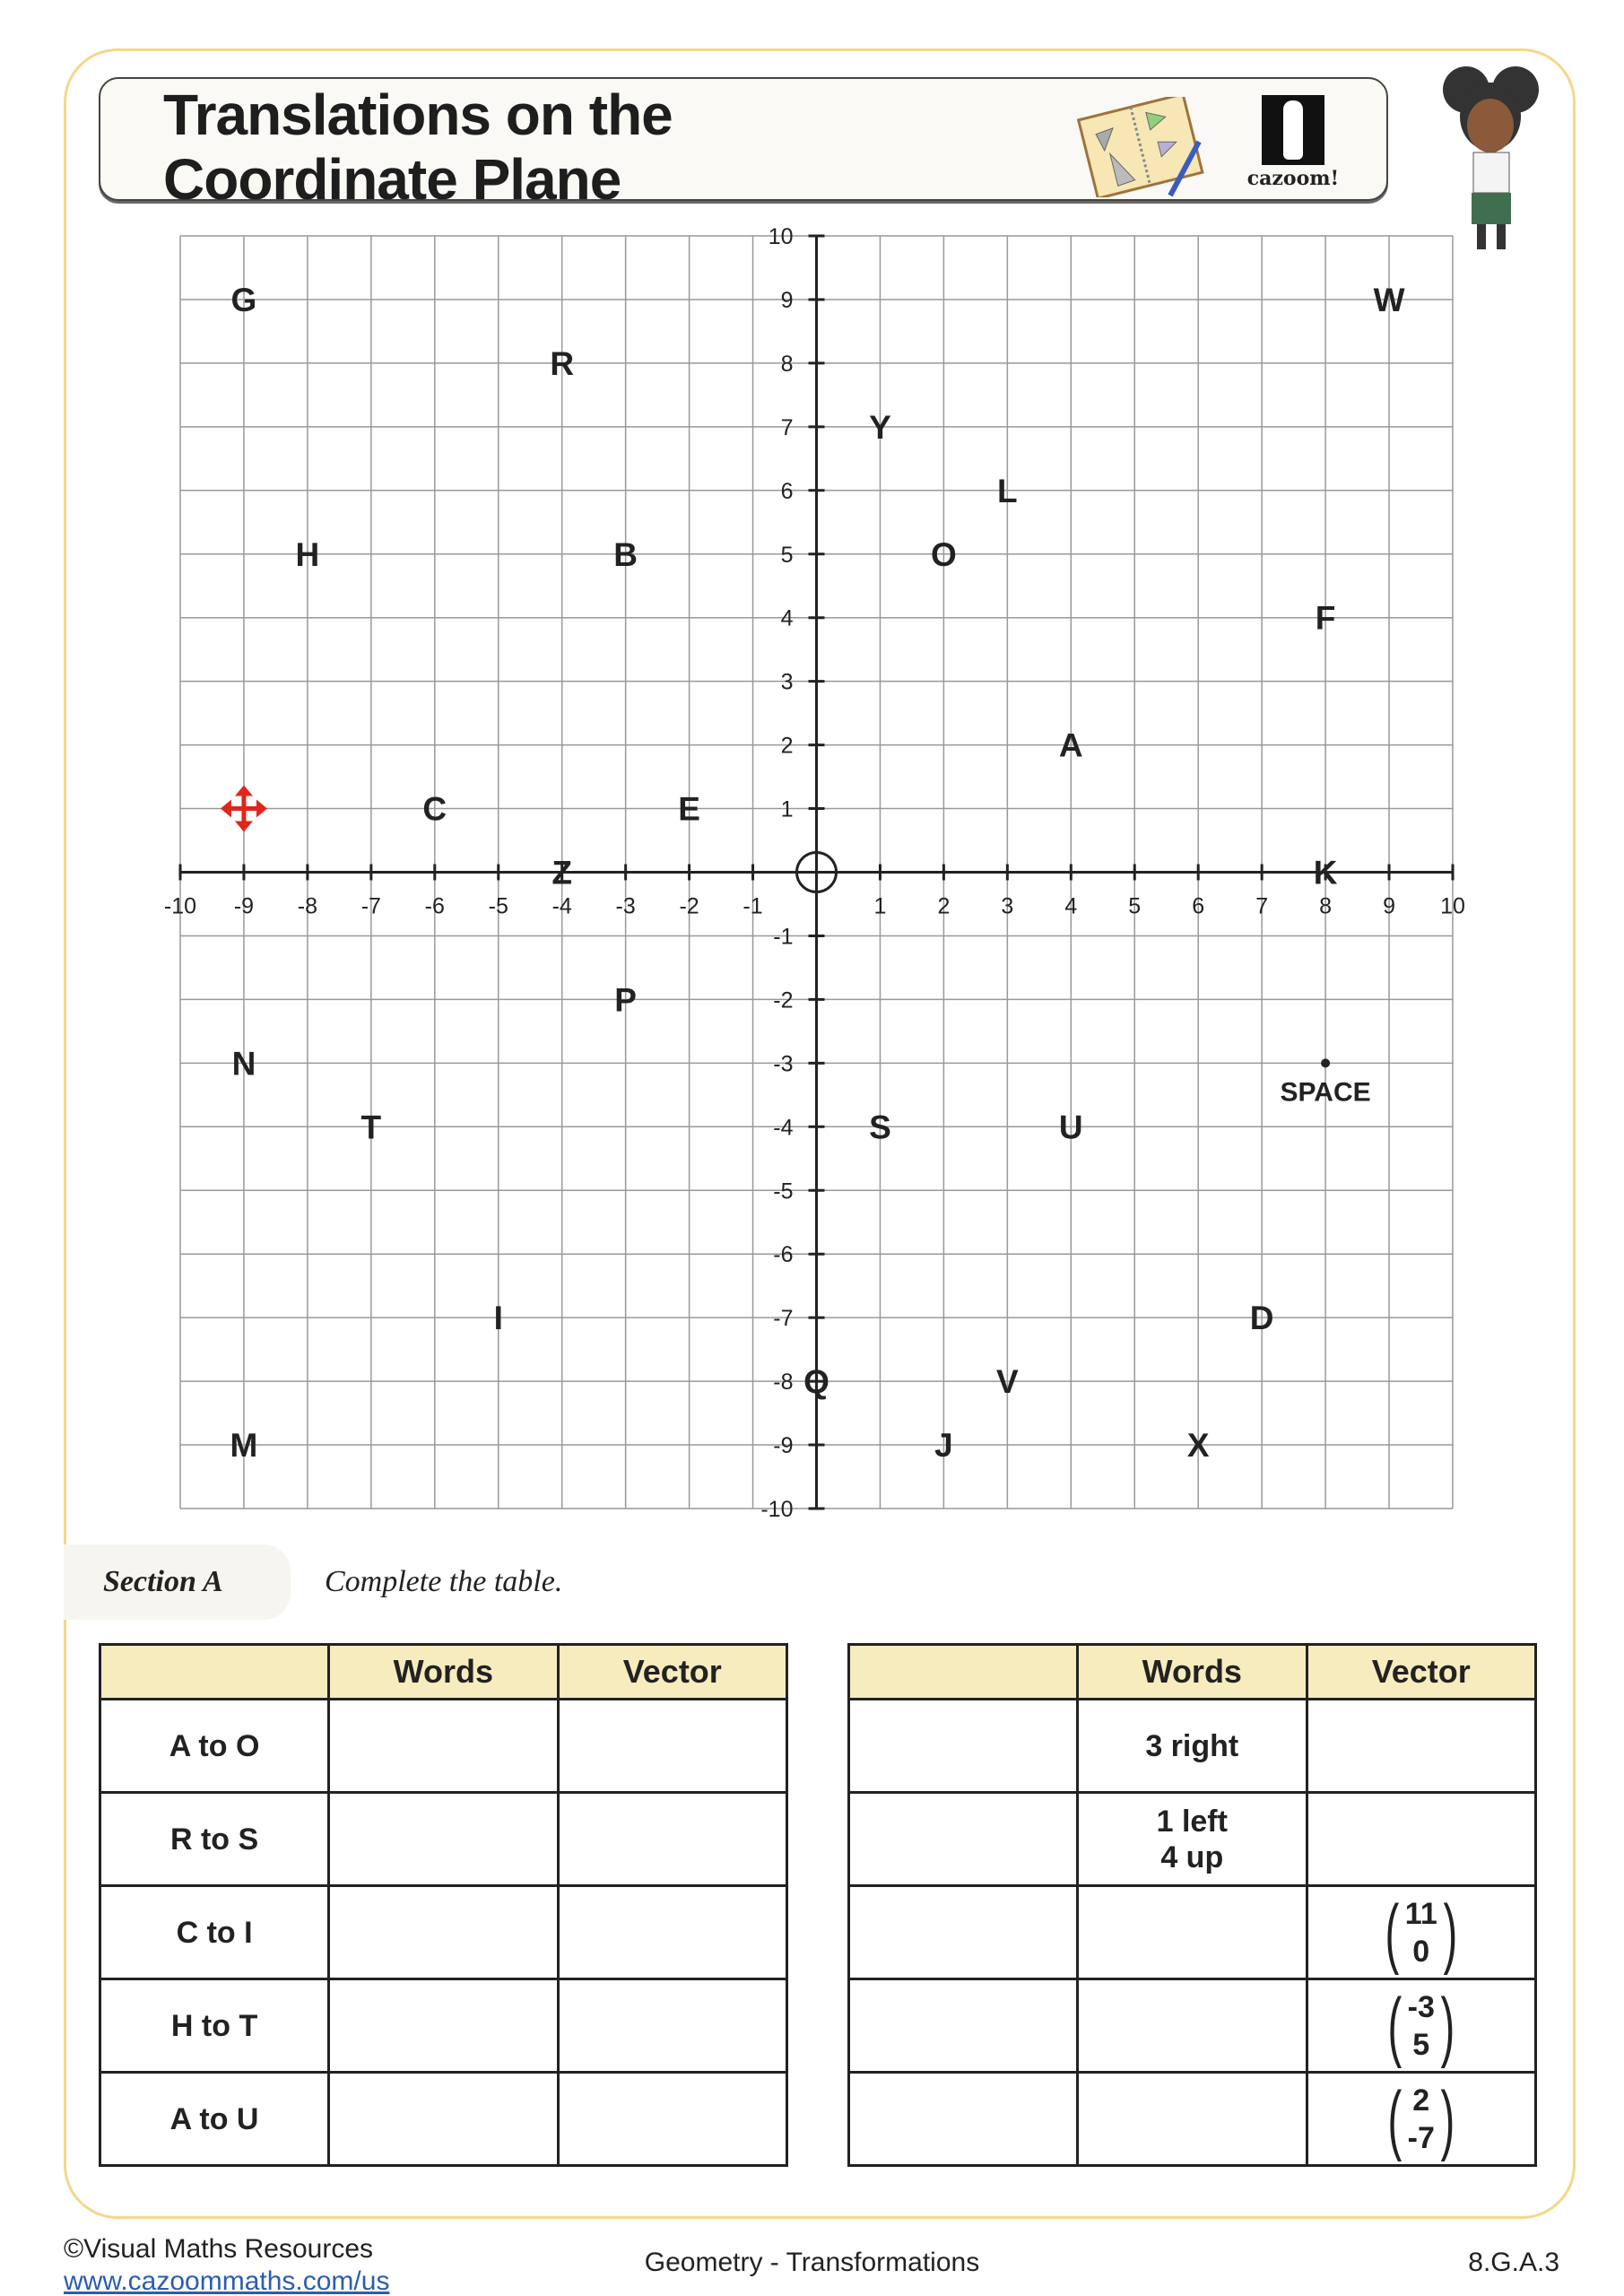 The image size is (1624, 2296). I want to click on words-cell: 3 right, so click(1192, 1746).